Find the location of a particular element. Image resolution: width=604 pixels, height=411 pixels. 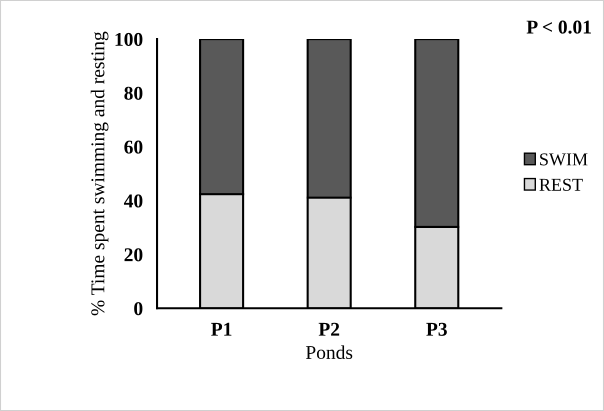

legend-label: SWIM is located at coordinates (564, 159).